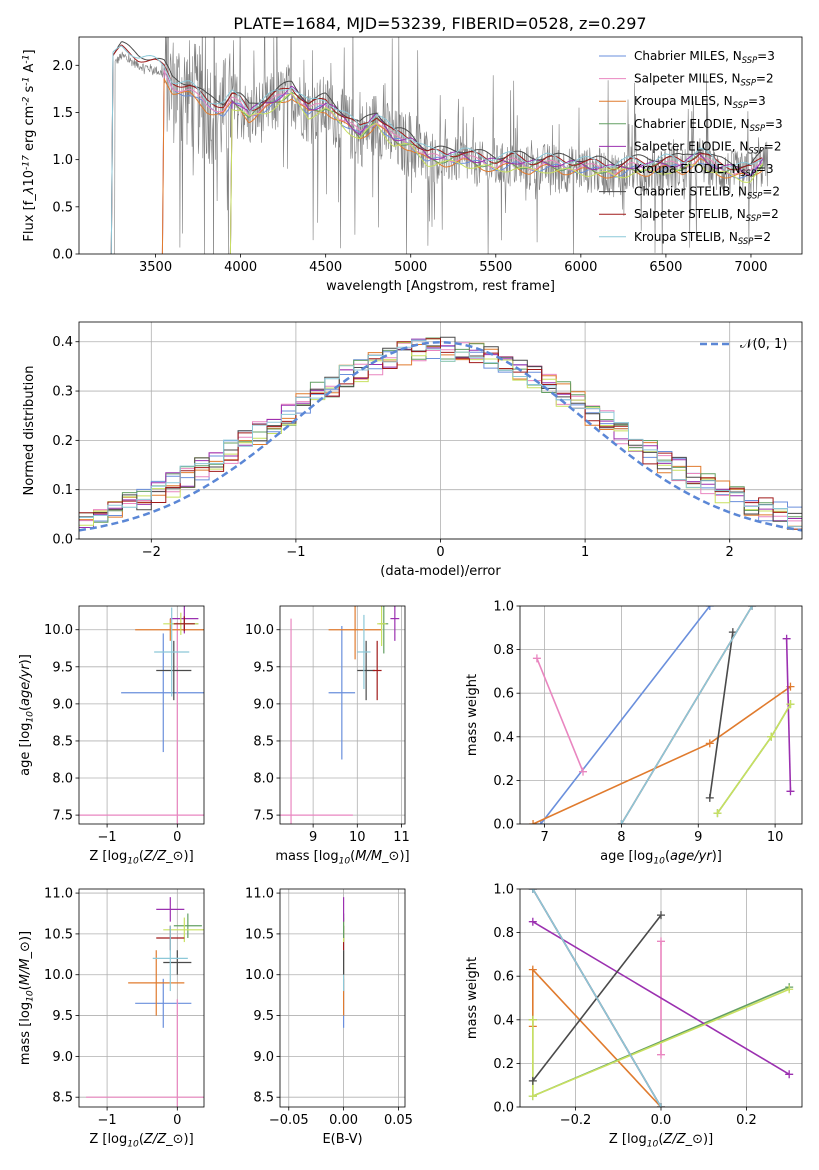 This screenshot has height=1170, width=819. I want to click on x-tick-label: 7, so click(544, 837).